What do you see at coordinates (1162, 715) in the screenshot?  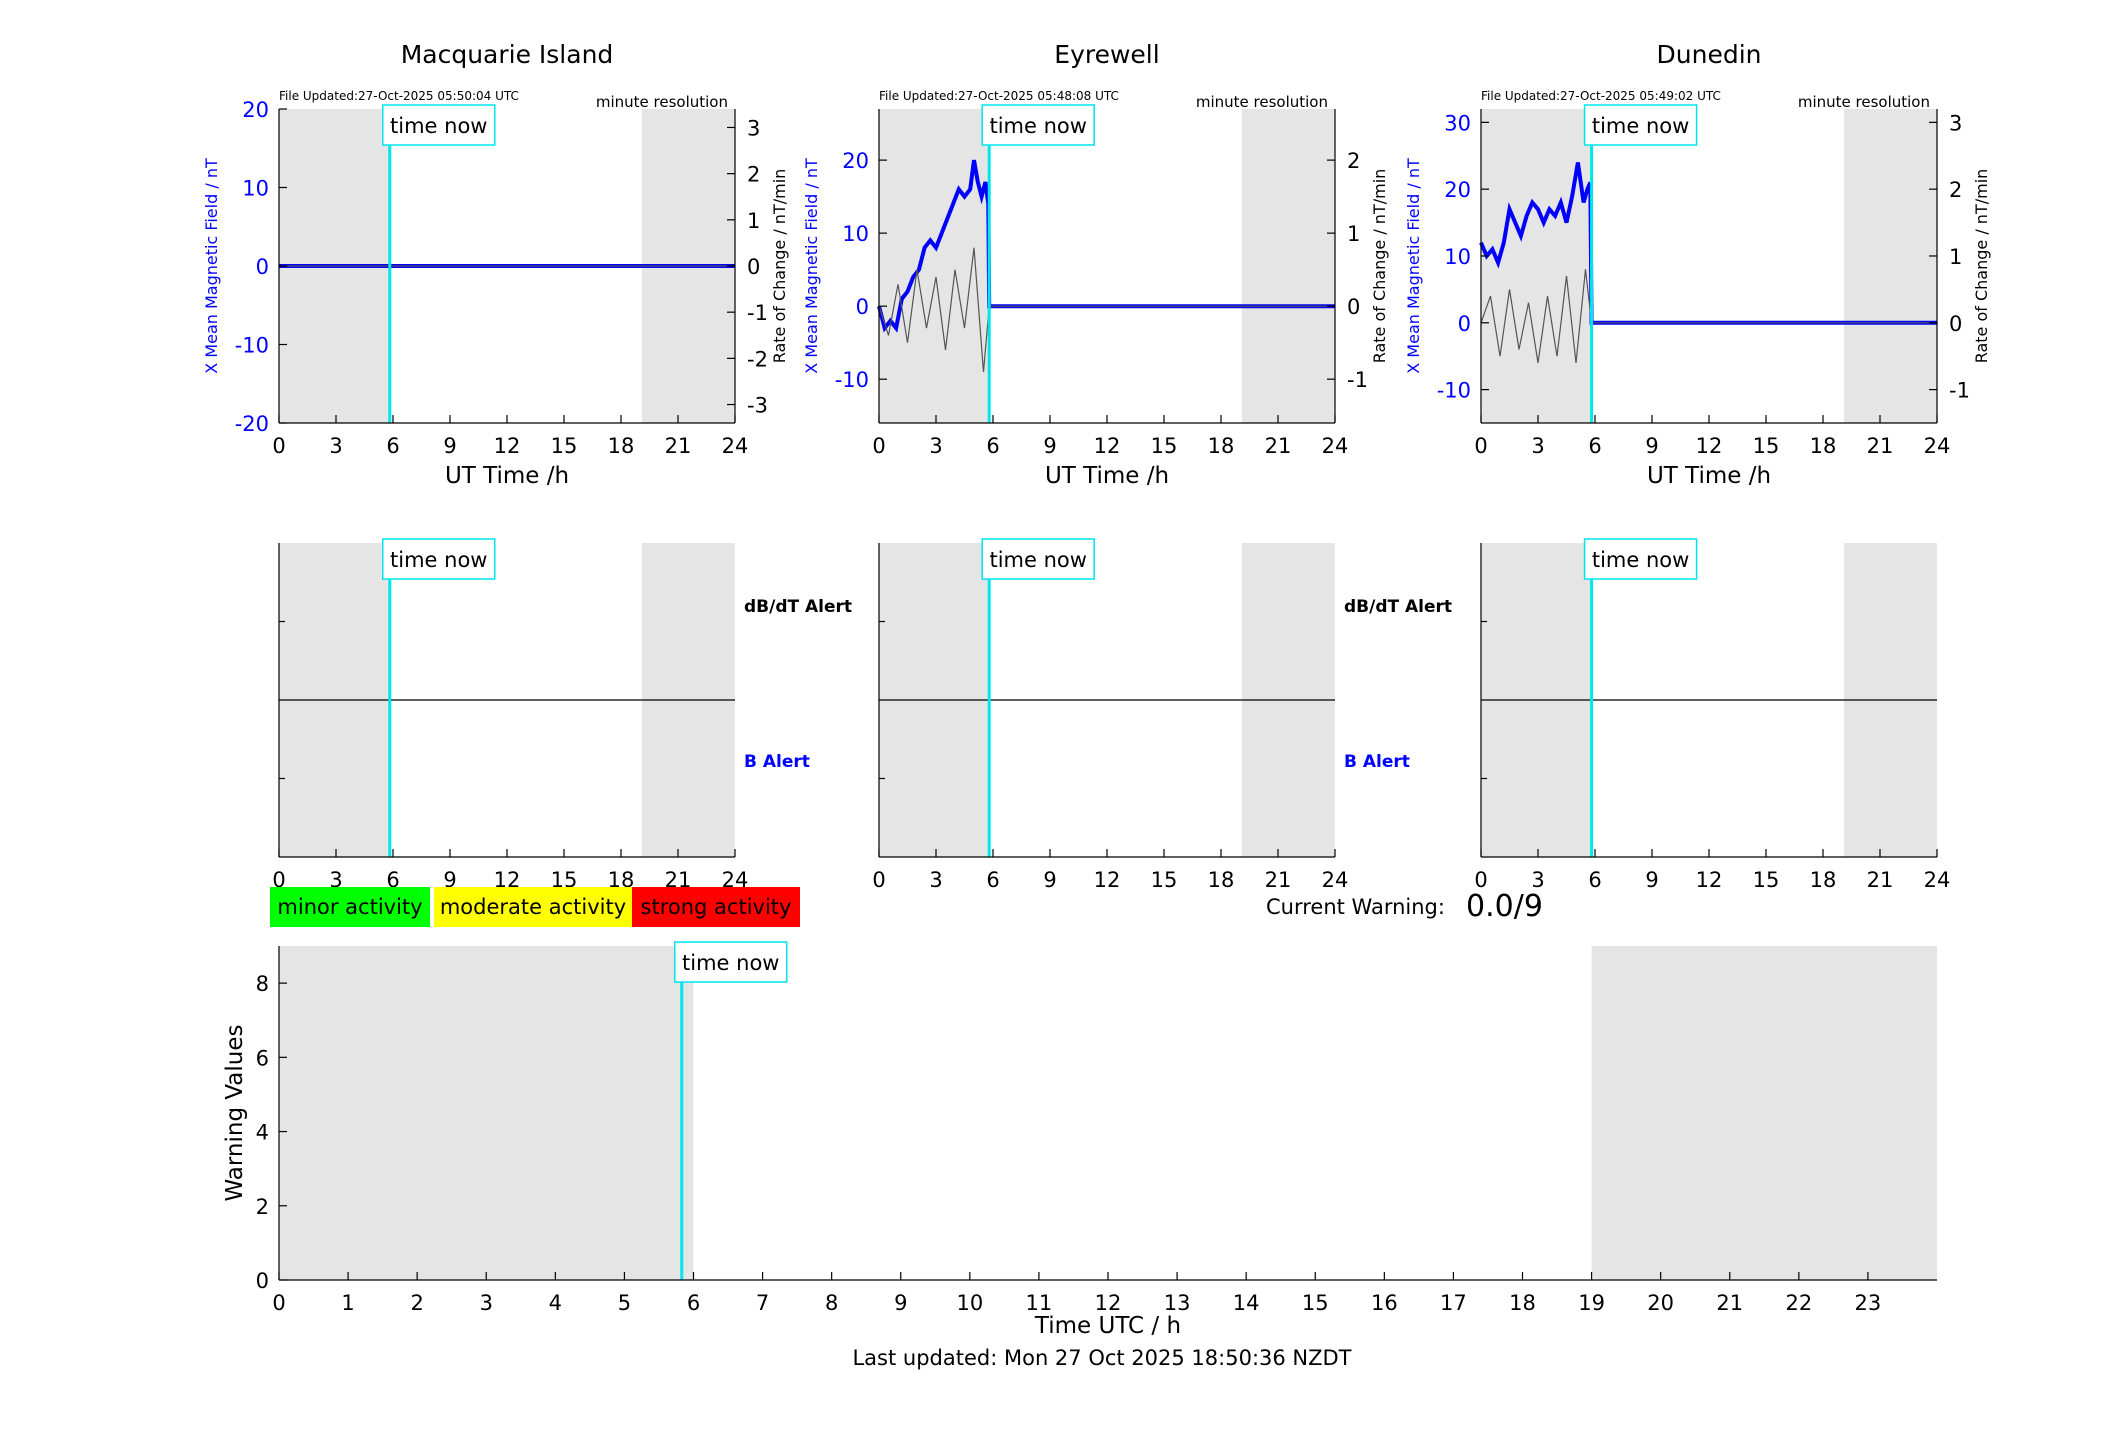 I see `chart-5: time now 0 3 6 9 12 15 18 21 24 dB/dT Alert B Alert` at bounding box center [1162, 715].